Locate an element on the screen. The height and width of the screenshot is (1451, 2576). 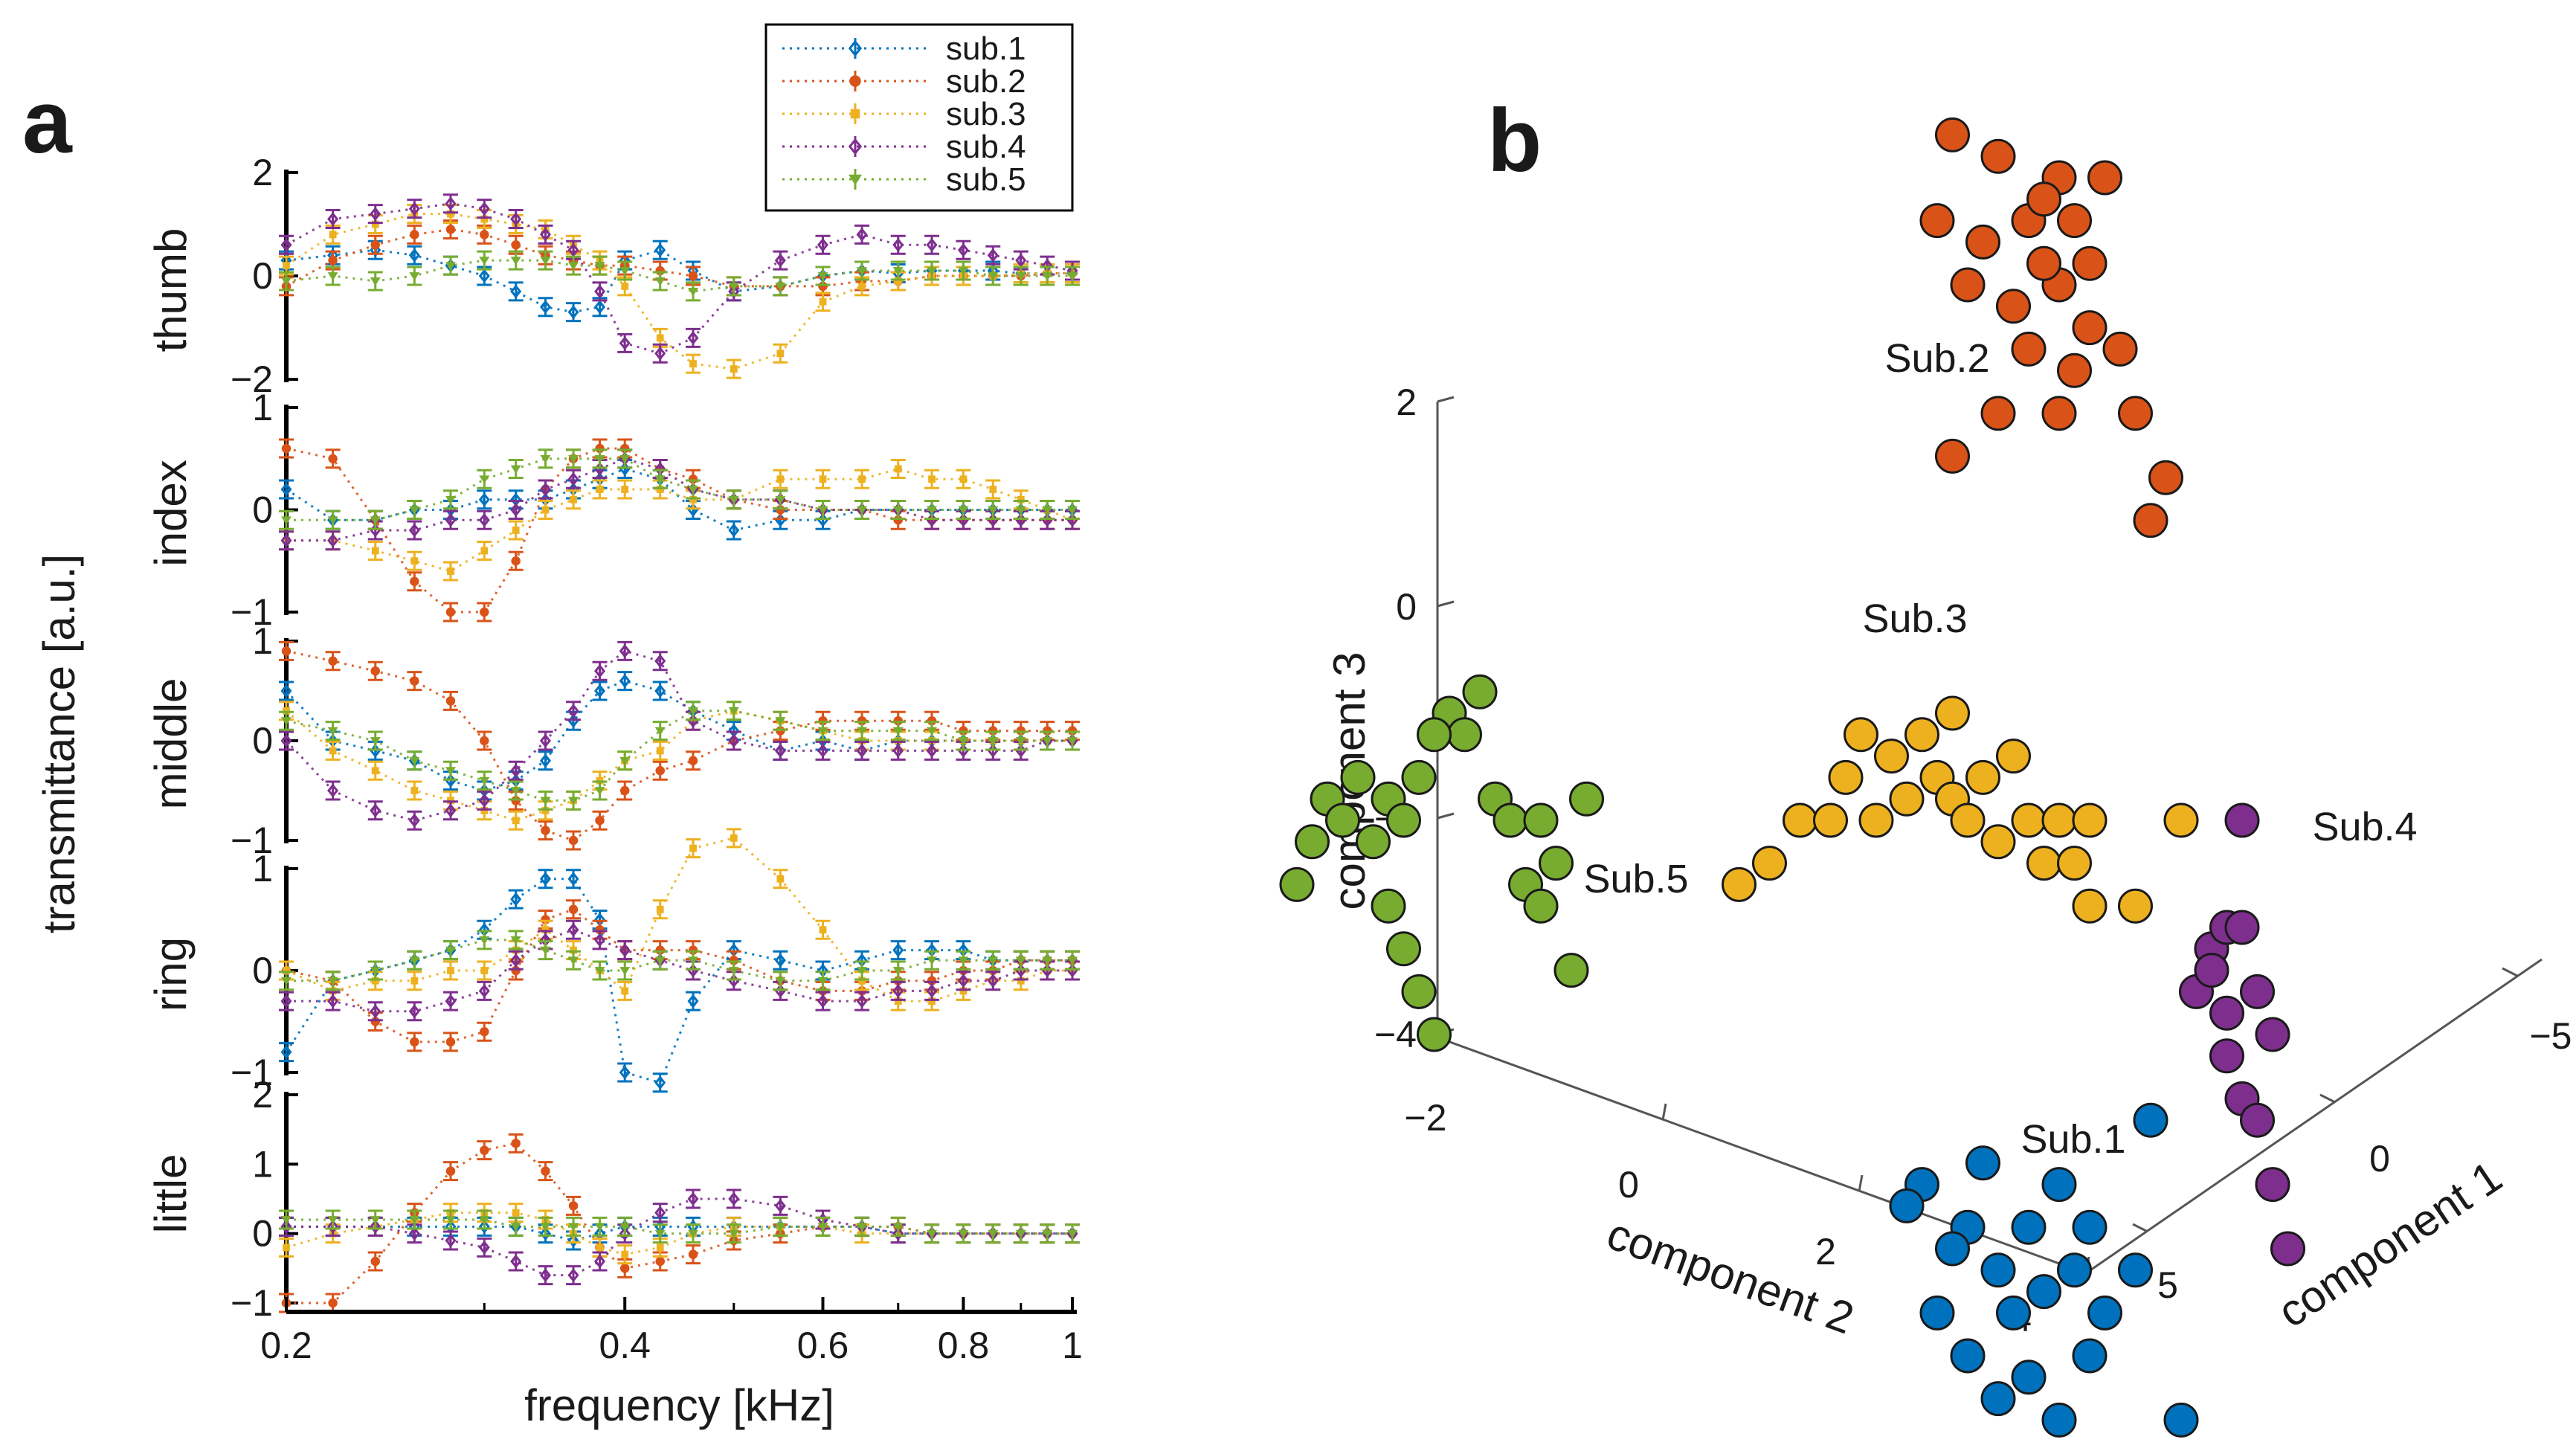
subplot-little: 2 1 0 −1 little is located at coordinates (613, 1199).